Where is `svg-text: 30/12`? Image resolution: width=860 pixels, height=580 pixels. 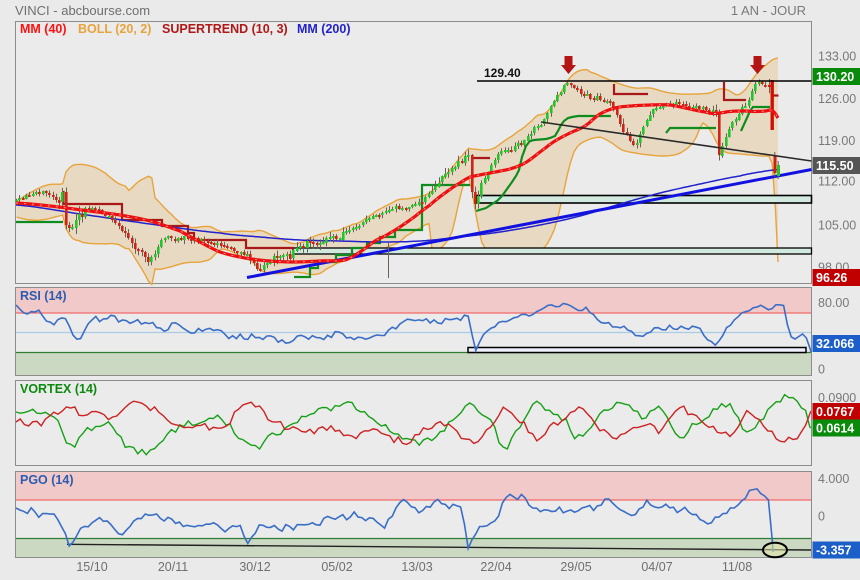
svg-text: 30/12 is located at coordinates (254, 567).